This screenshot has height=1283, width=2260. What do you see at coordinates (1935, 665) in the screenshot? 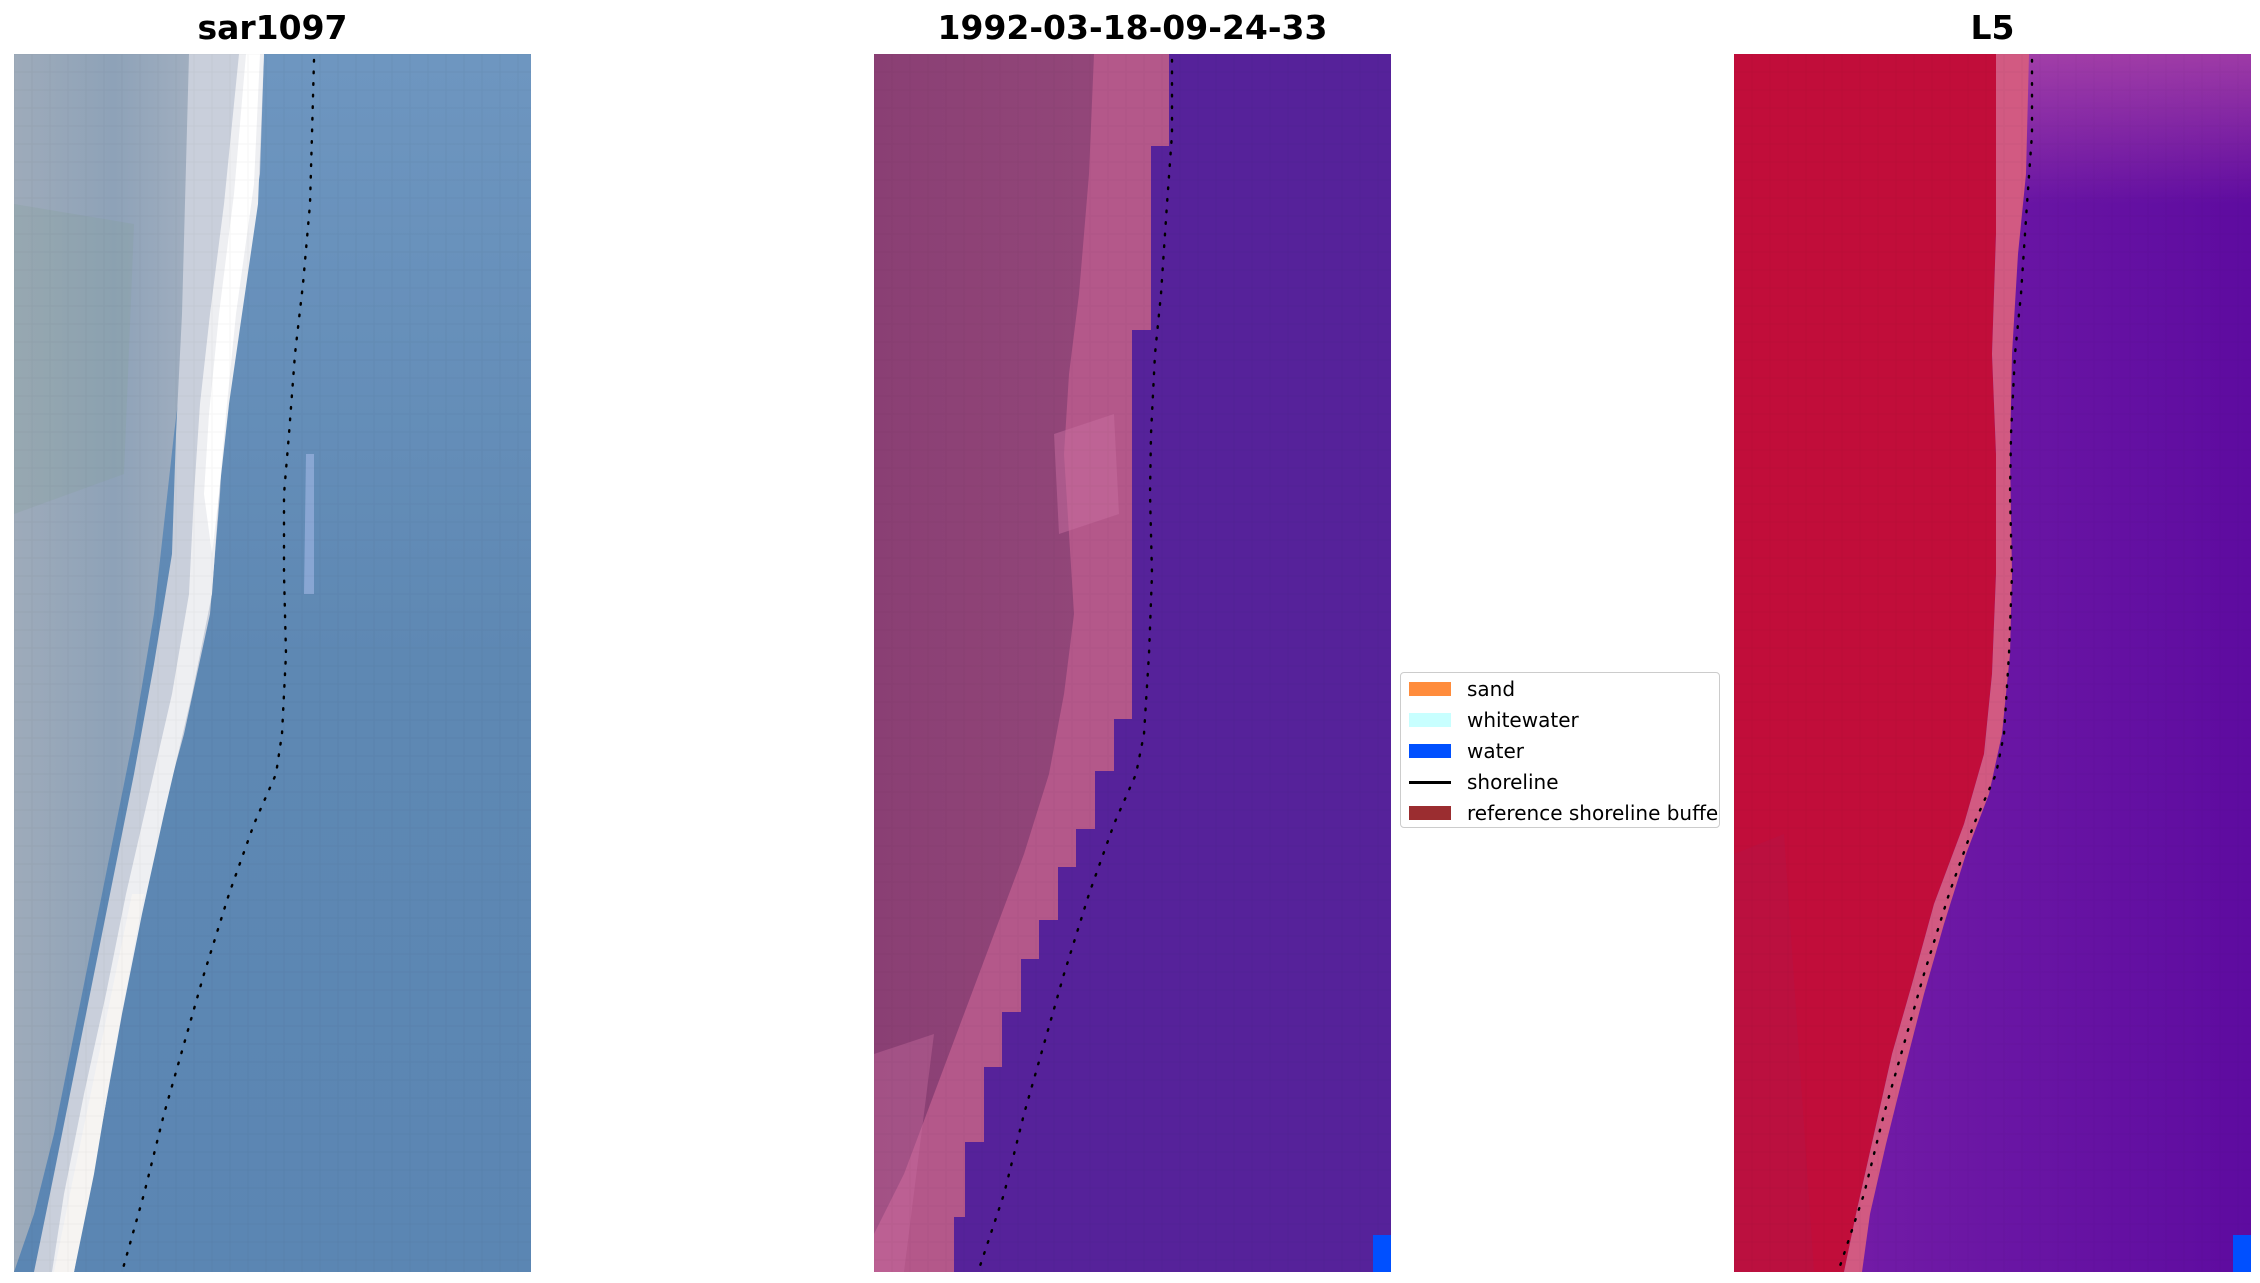
I see `shoreline-right` at bounding box center [1935, 665].